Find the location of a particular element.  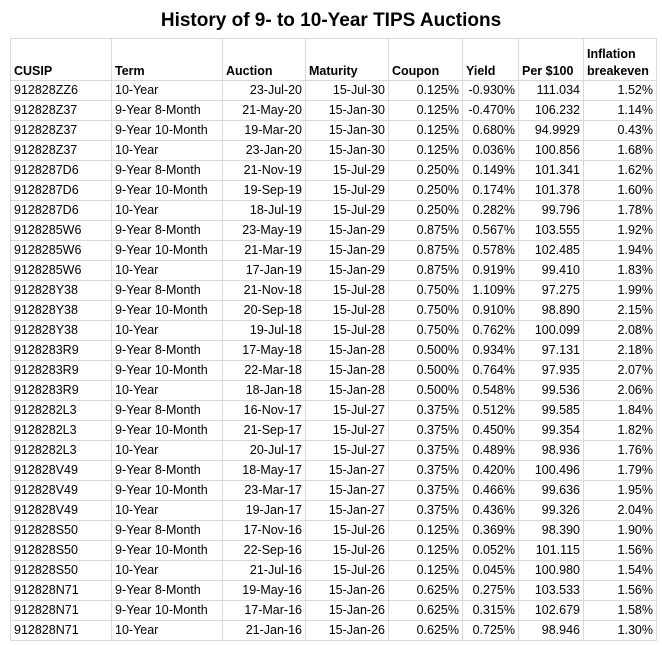

table-cell: 0.315% is located at coordinates (490, 610).